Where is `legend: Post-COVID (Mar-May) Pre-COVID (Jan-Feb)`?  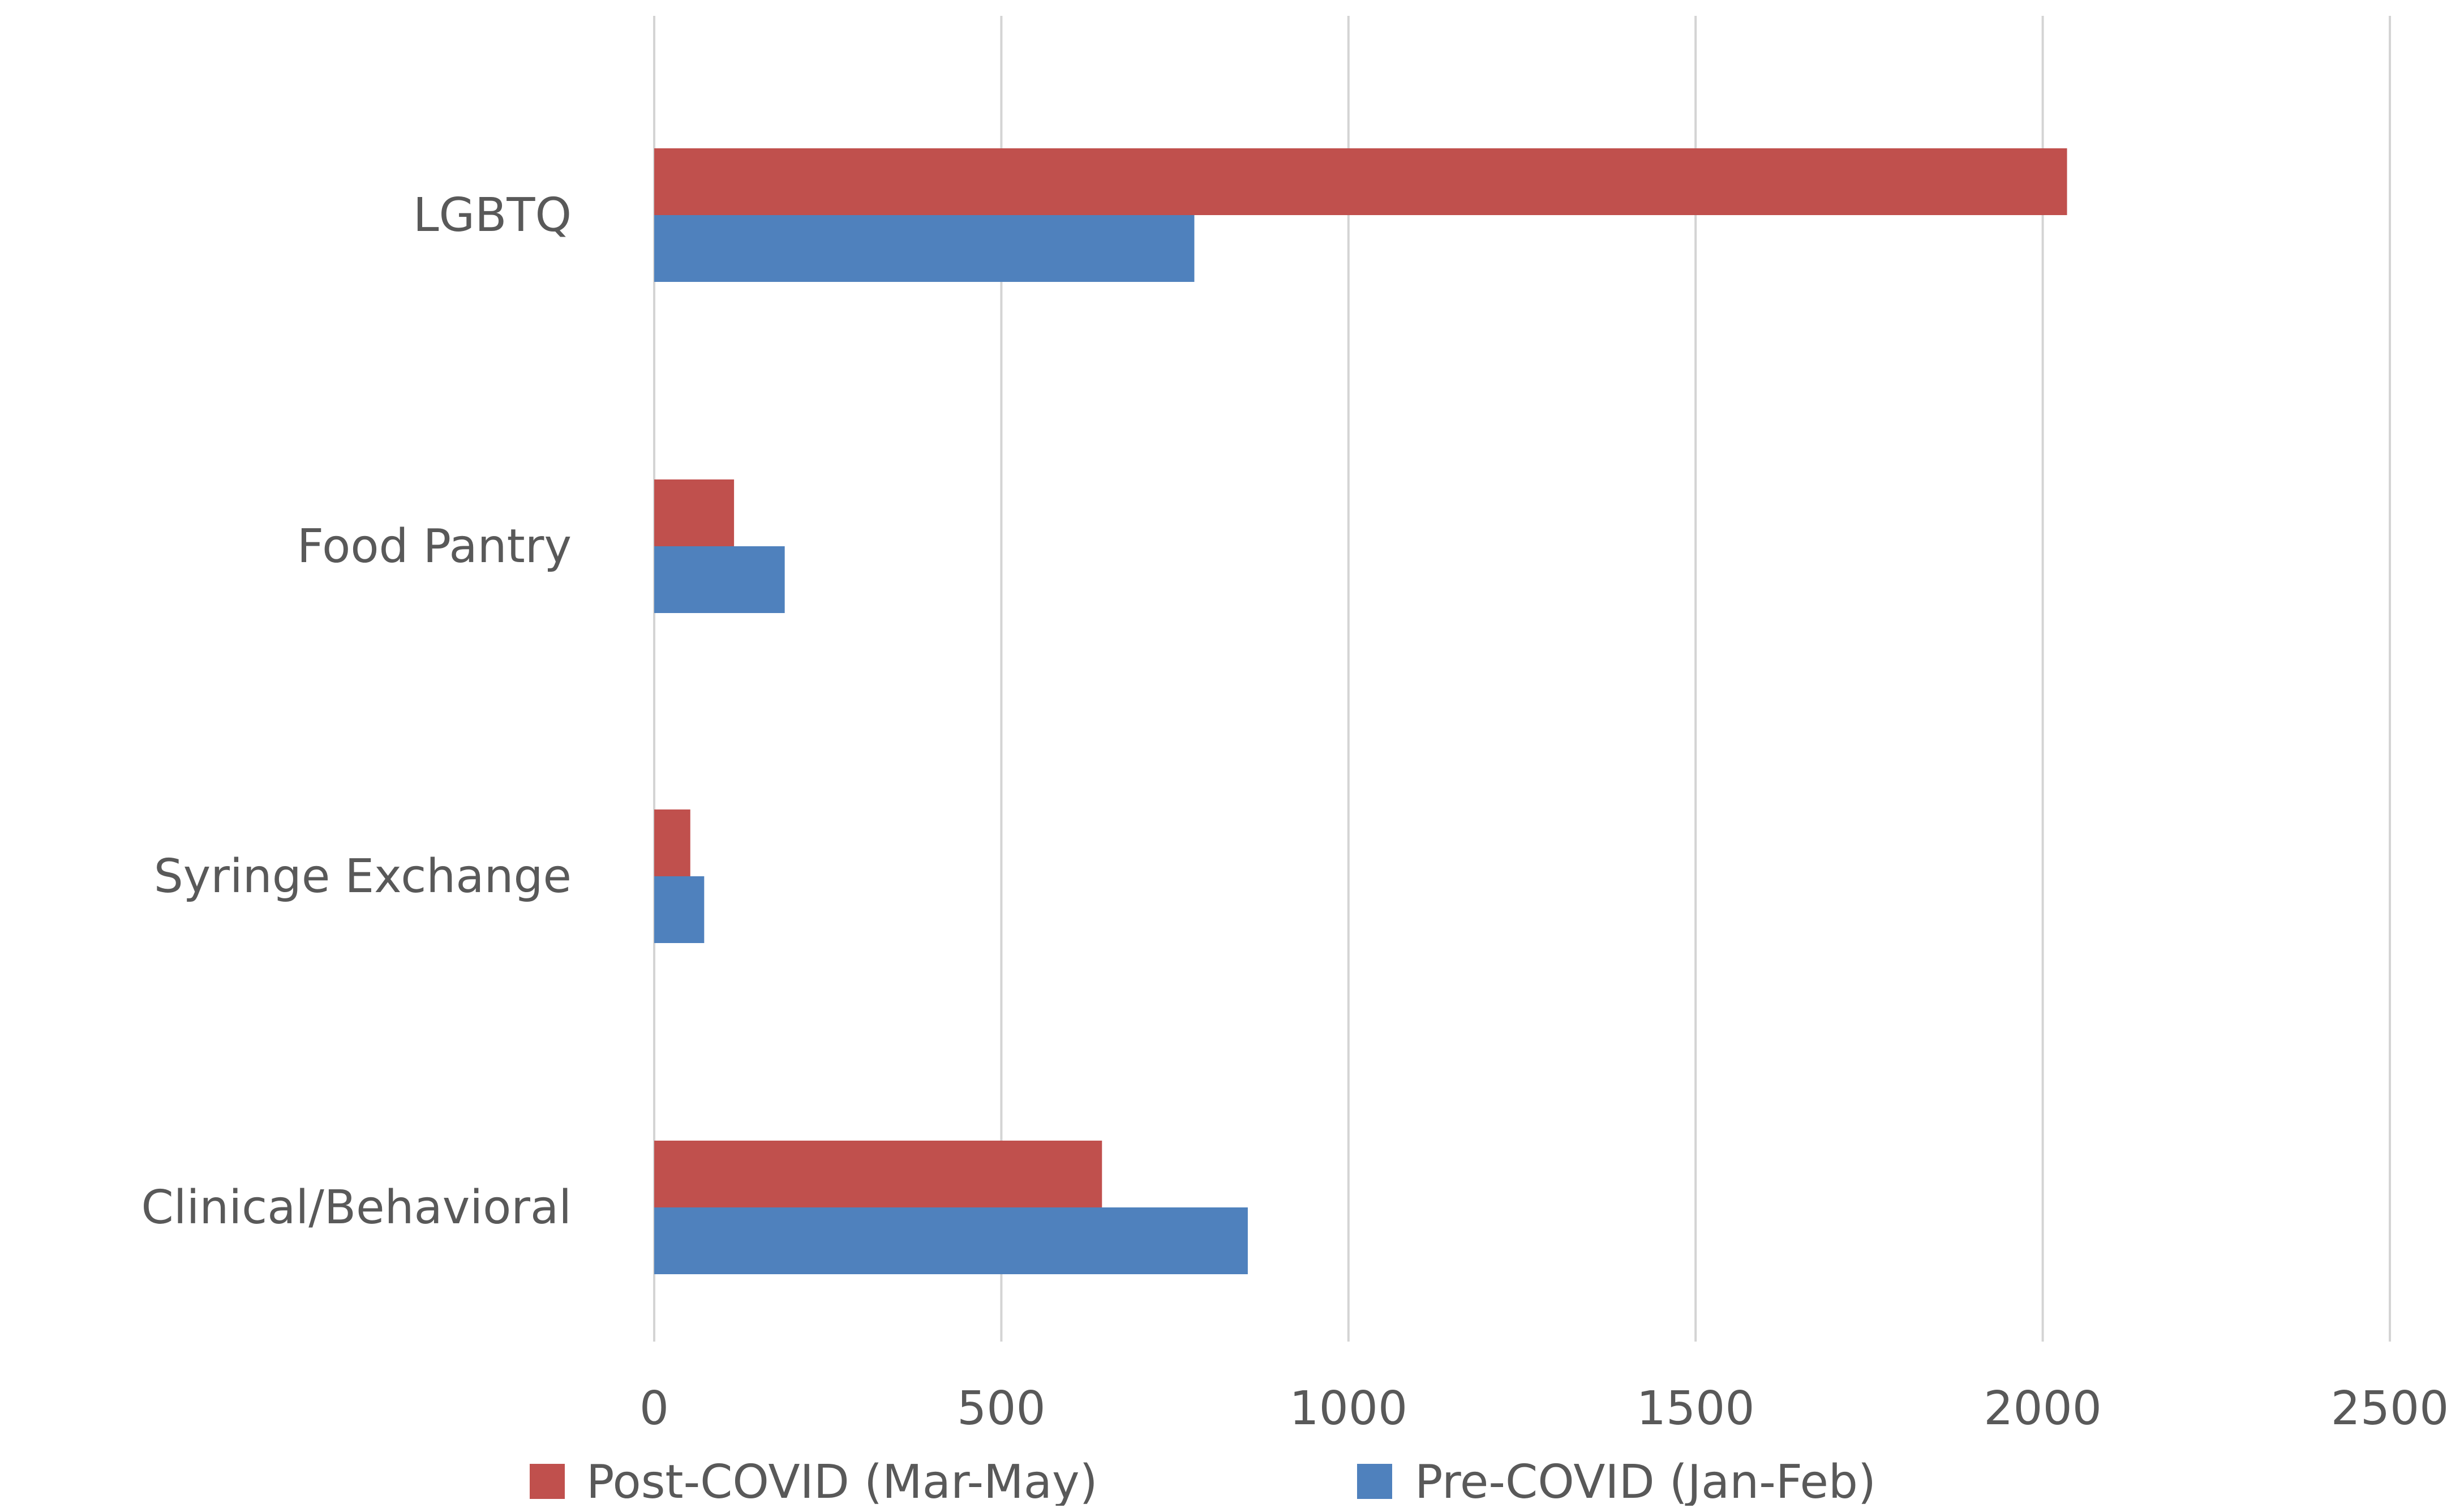 legend: Post-COVID (Mar-May) Pre-COVID (Jan-Feb) is located at coordinates (1203, 1481).